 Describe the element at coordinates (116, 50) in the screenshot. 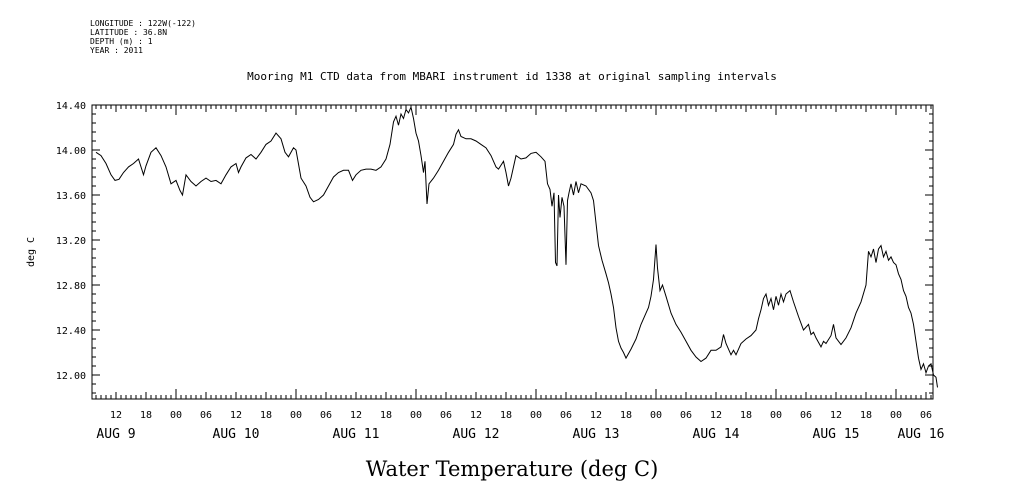

I see `year-label: YEAR : 2011` at that location.